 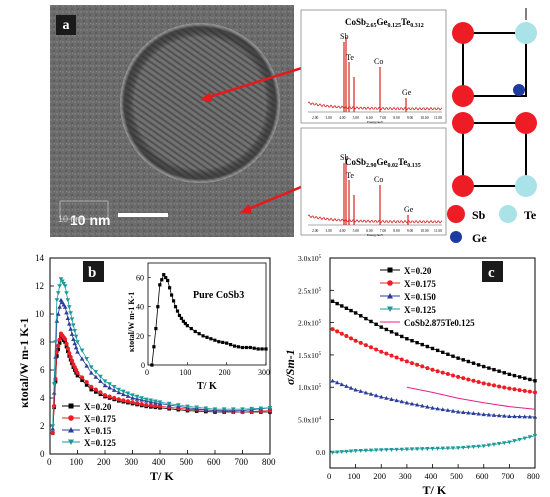 I want to click on inset-x-tick-label: 100, so click(x=185, y=372).